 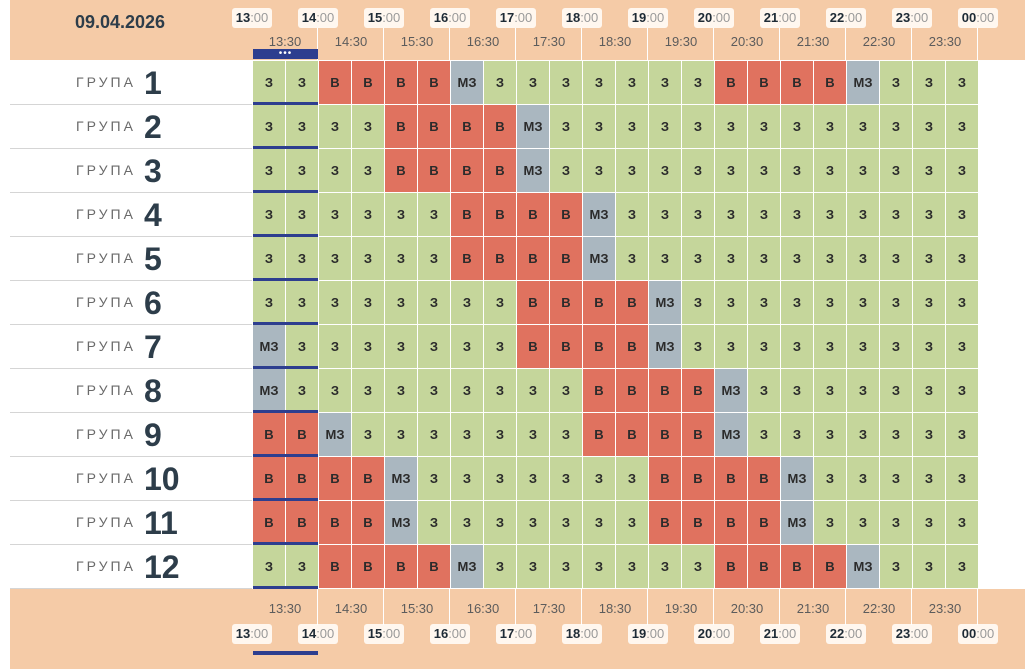 What do you see at coordinates (549, 41) in the screenshot?
I see `half-hour-label: 17:30` at bounding box center [549, 41].